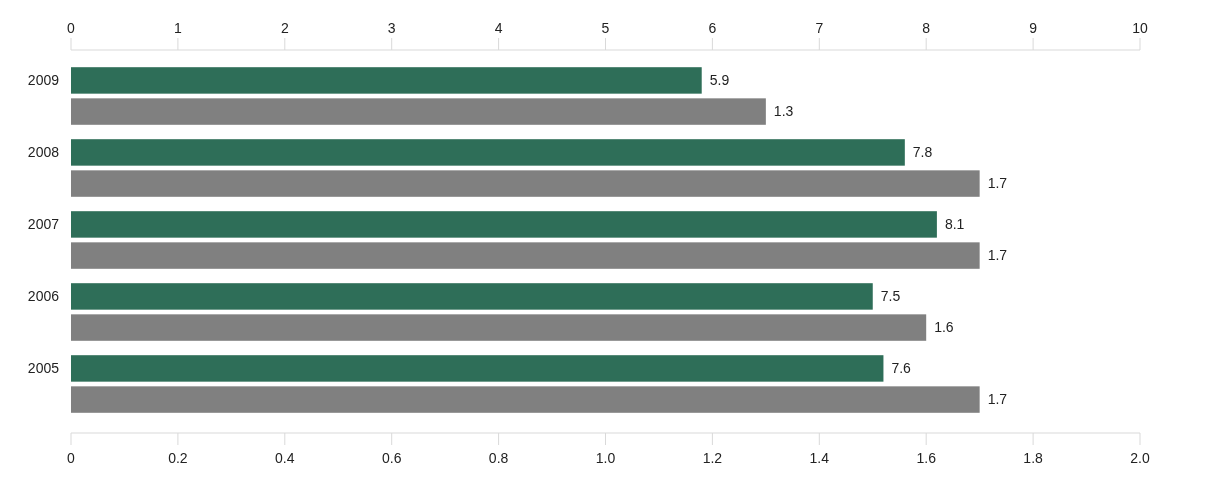 The width and height of the screenshot is (1213, 483). Describe the element at coordinates (1140, 458) in the screenshot. I see `x-tick-label: 2.0` at that location.